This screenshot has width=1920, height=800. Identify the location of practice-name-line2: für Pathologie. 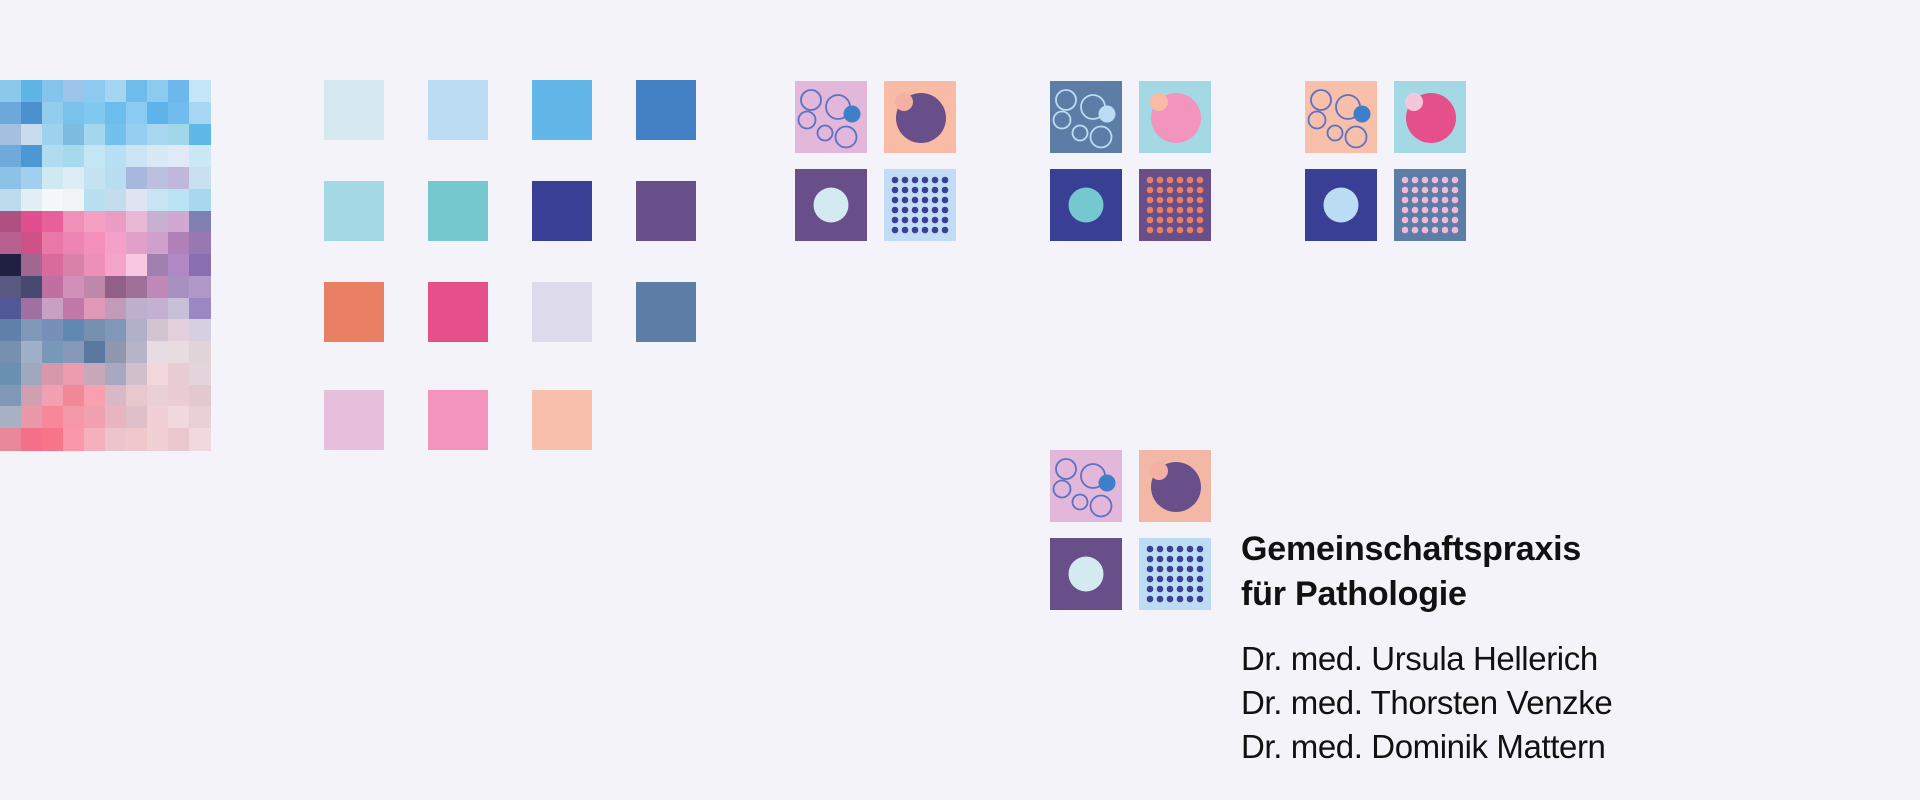
(1354, 594).